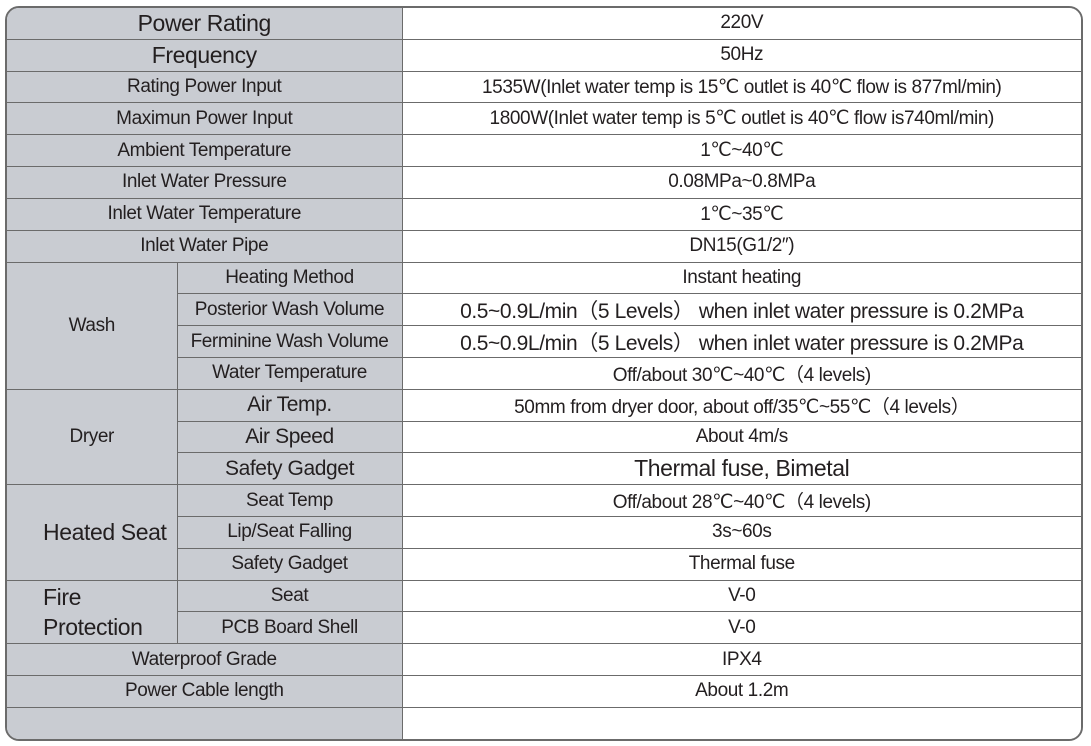 This screenshot has width=1091, height=746. I want to click on row-label: Lip/Seat Falling, so click(290, 532).